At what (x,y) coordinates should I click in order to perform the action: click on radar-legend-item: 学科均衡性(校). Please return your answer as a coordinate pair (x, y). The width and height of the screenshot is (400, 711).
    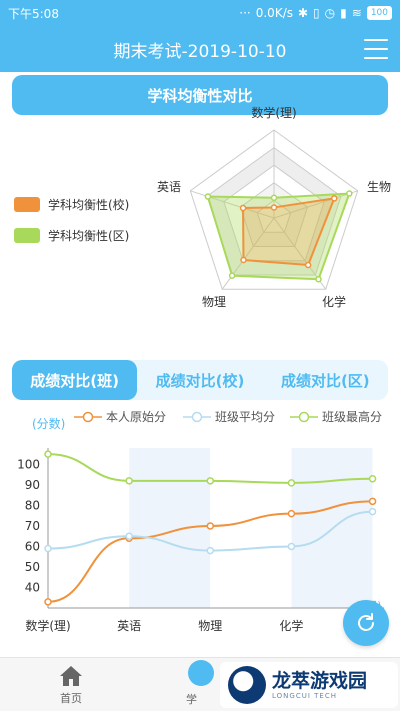
    Looking at the image, I should click on (71, 204).